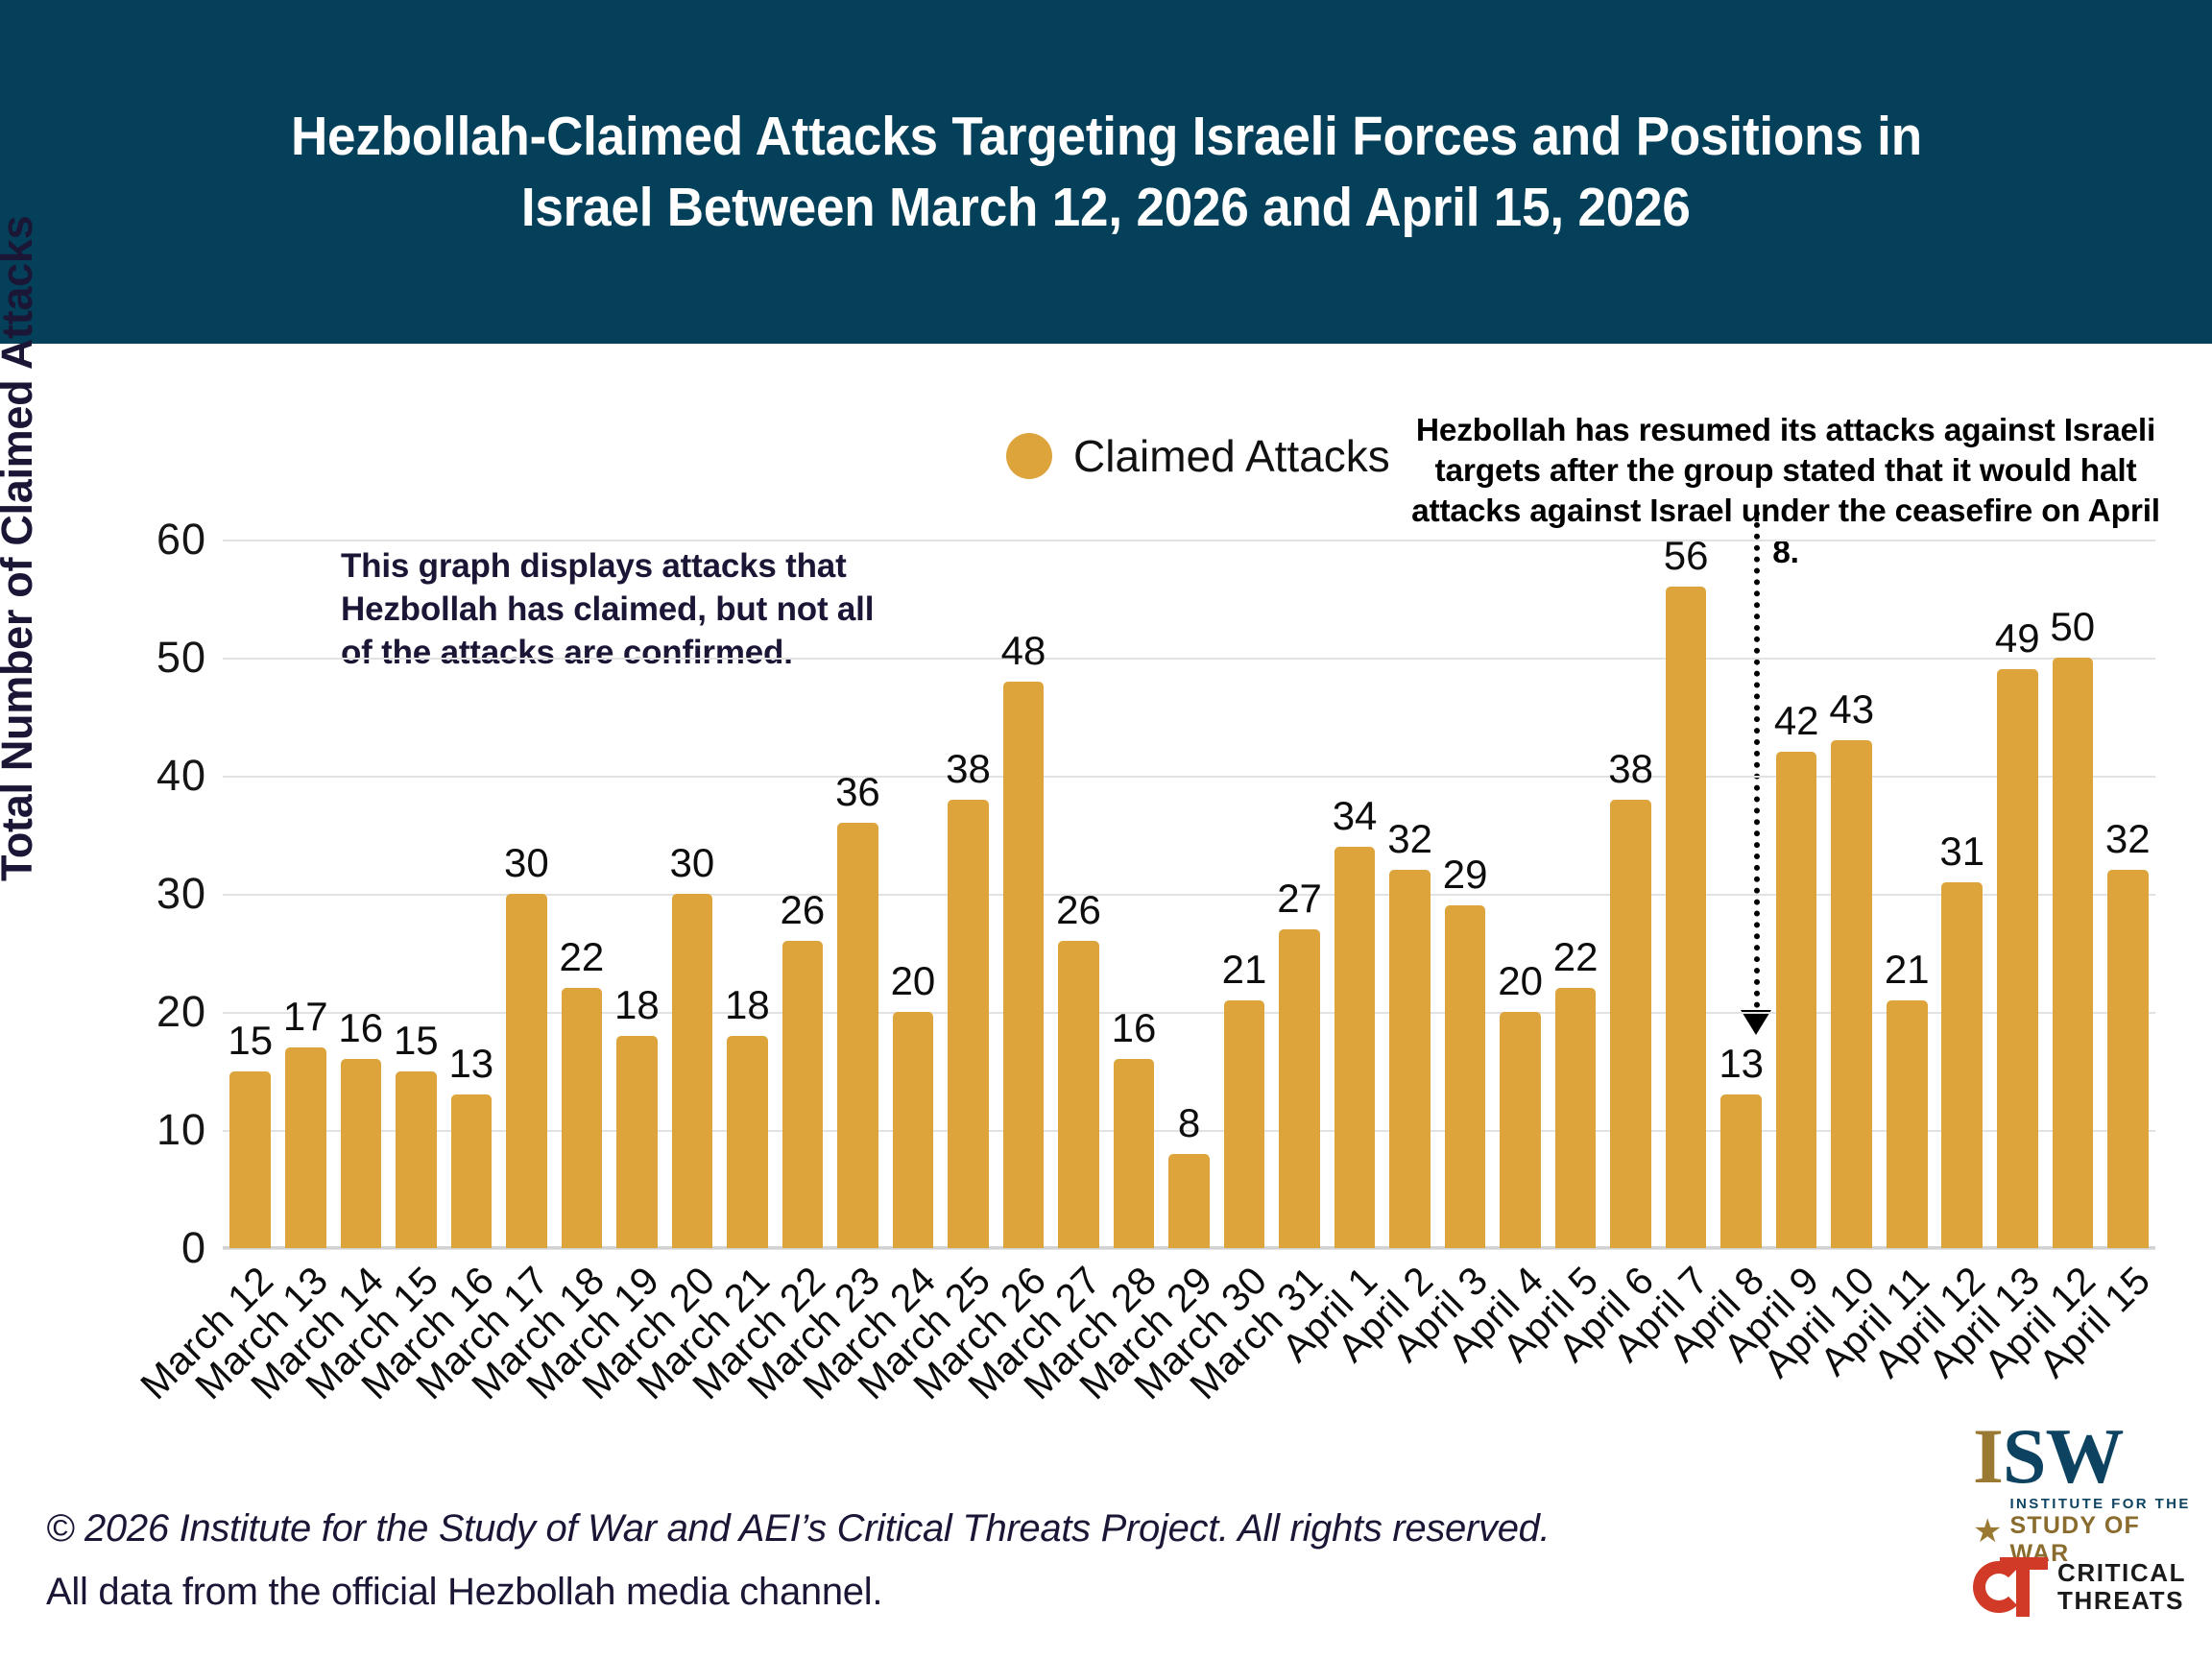  Describe the element at coordinates (181, 775) in the screenshot. I see `y-axis-tick-label: 40` at that location.